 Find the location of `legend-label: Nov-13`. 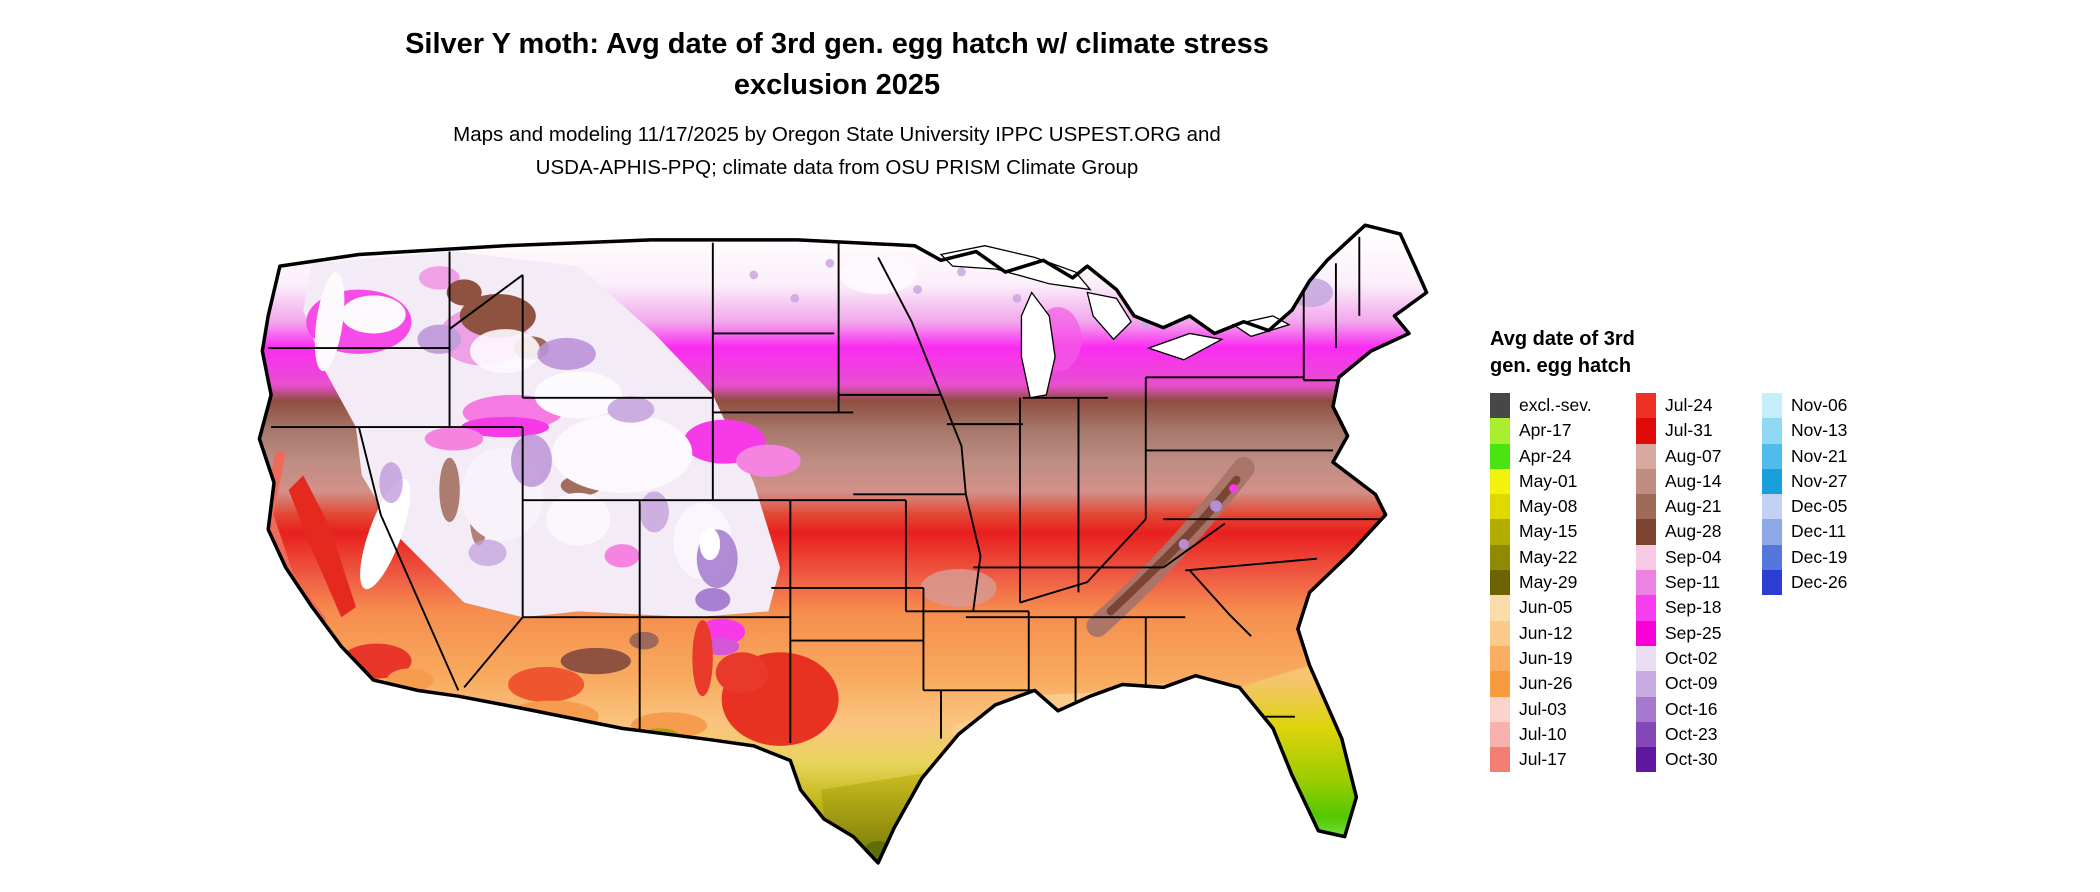

legend-label: Nov-13 is located at coordinates (1819, 430).